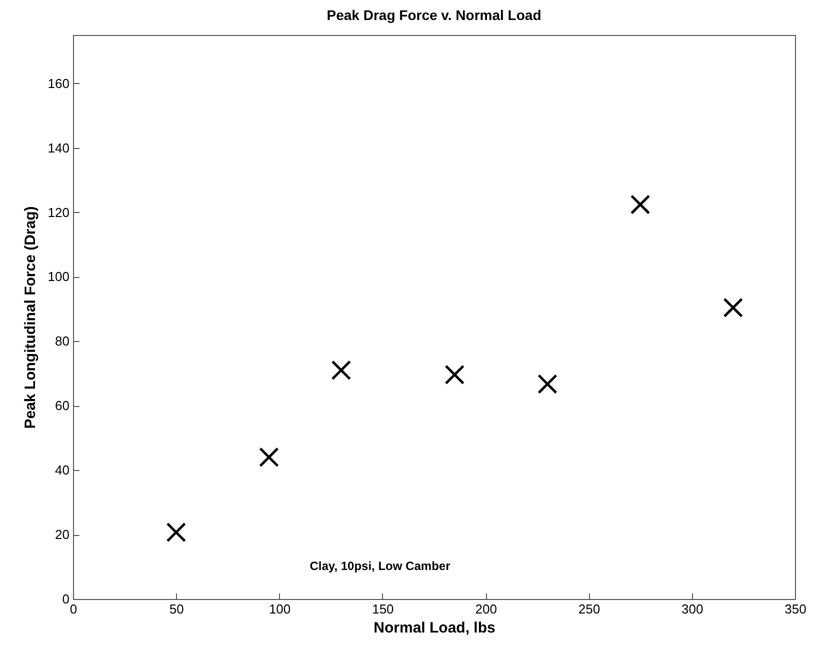 The image size is (813, 650). What do you see at coordinates (62, 341) in the screenshot?
I see `y-tick-label: 80` at bounding box center [62, 341].